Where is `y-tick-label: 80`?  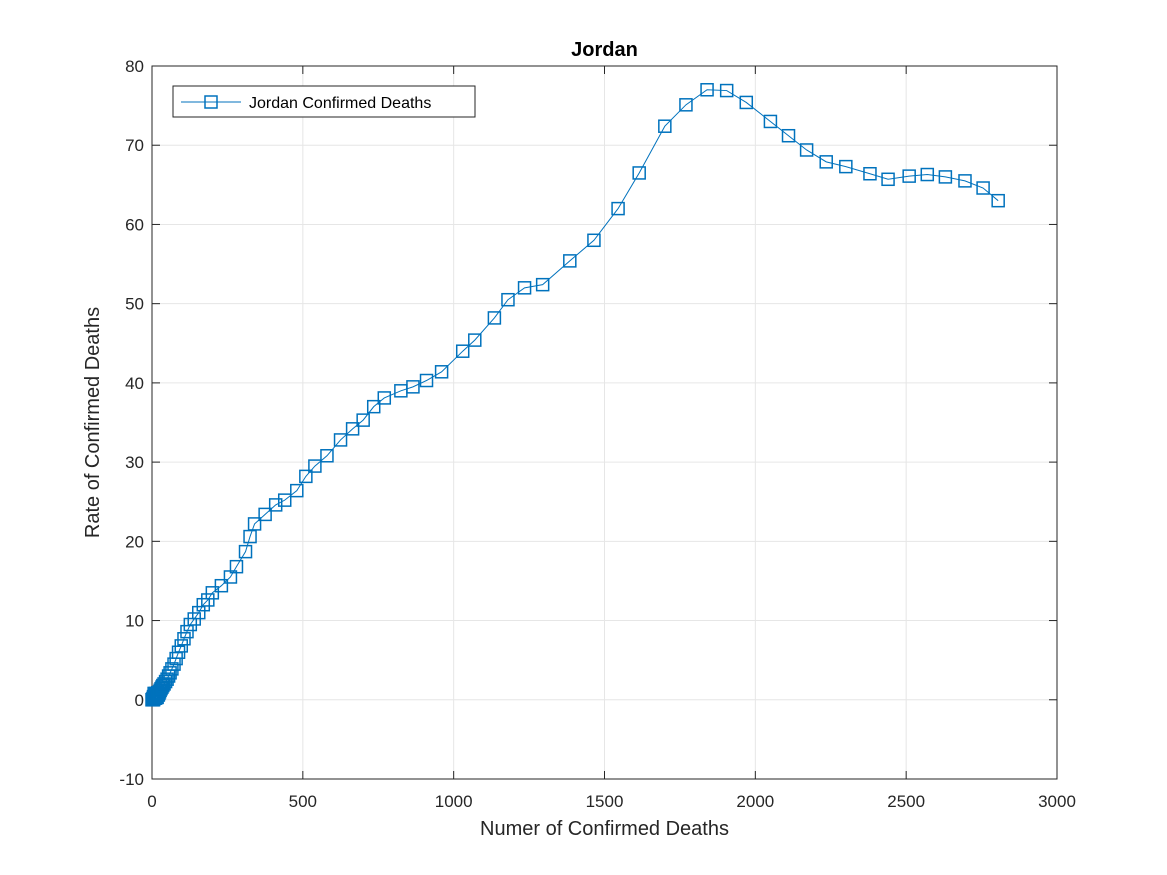
y-tick-label: 80 is located at coordinates (134, 66).